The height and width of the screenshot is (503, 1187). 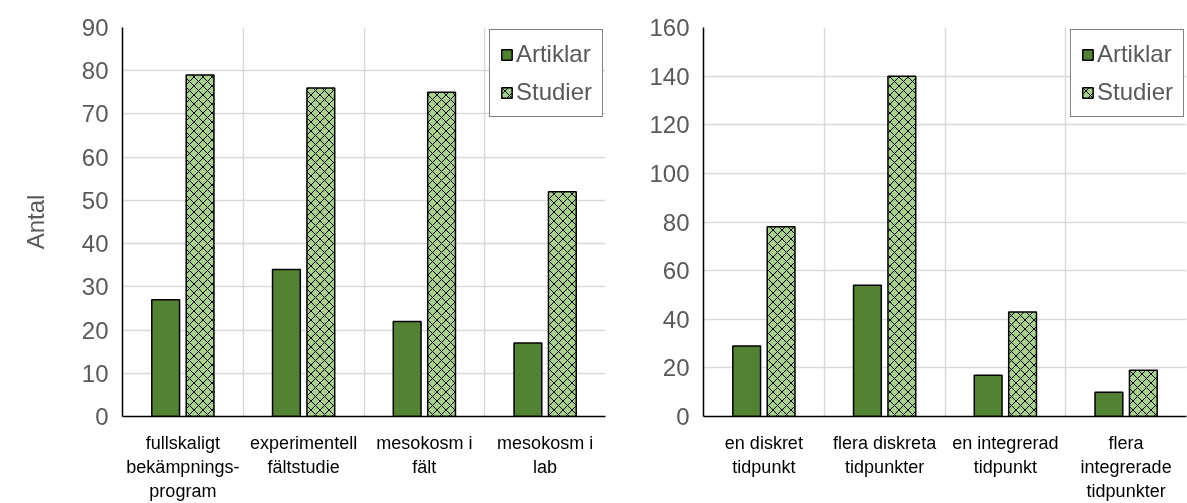 What do you see at coordinates (545, 454) in the screenshot?
I see `x-tick-label: mesokosm i lab` at bounding box center [545, 454].